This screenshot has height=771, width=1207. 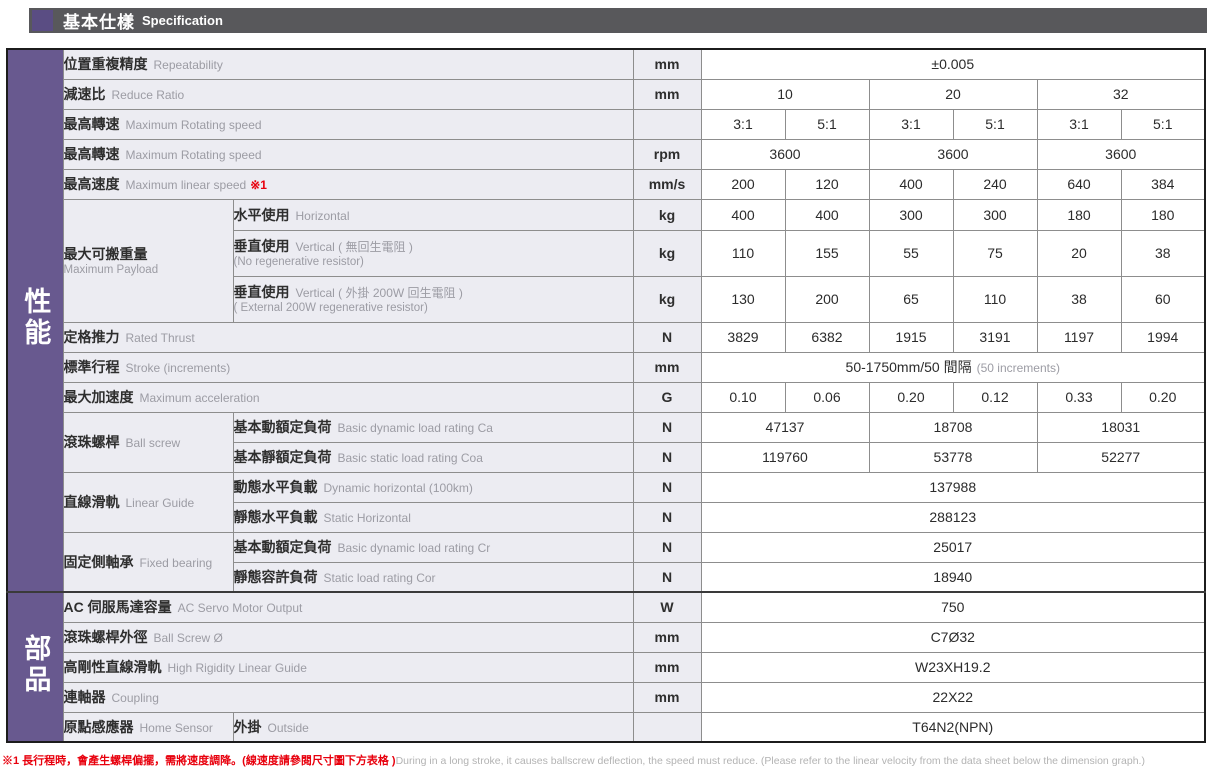 I want to click on row-sublabel: 基本靜額定負荷 Basic static load rating Coa, so click(x=433, y=457).